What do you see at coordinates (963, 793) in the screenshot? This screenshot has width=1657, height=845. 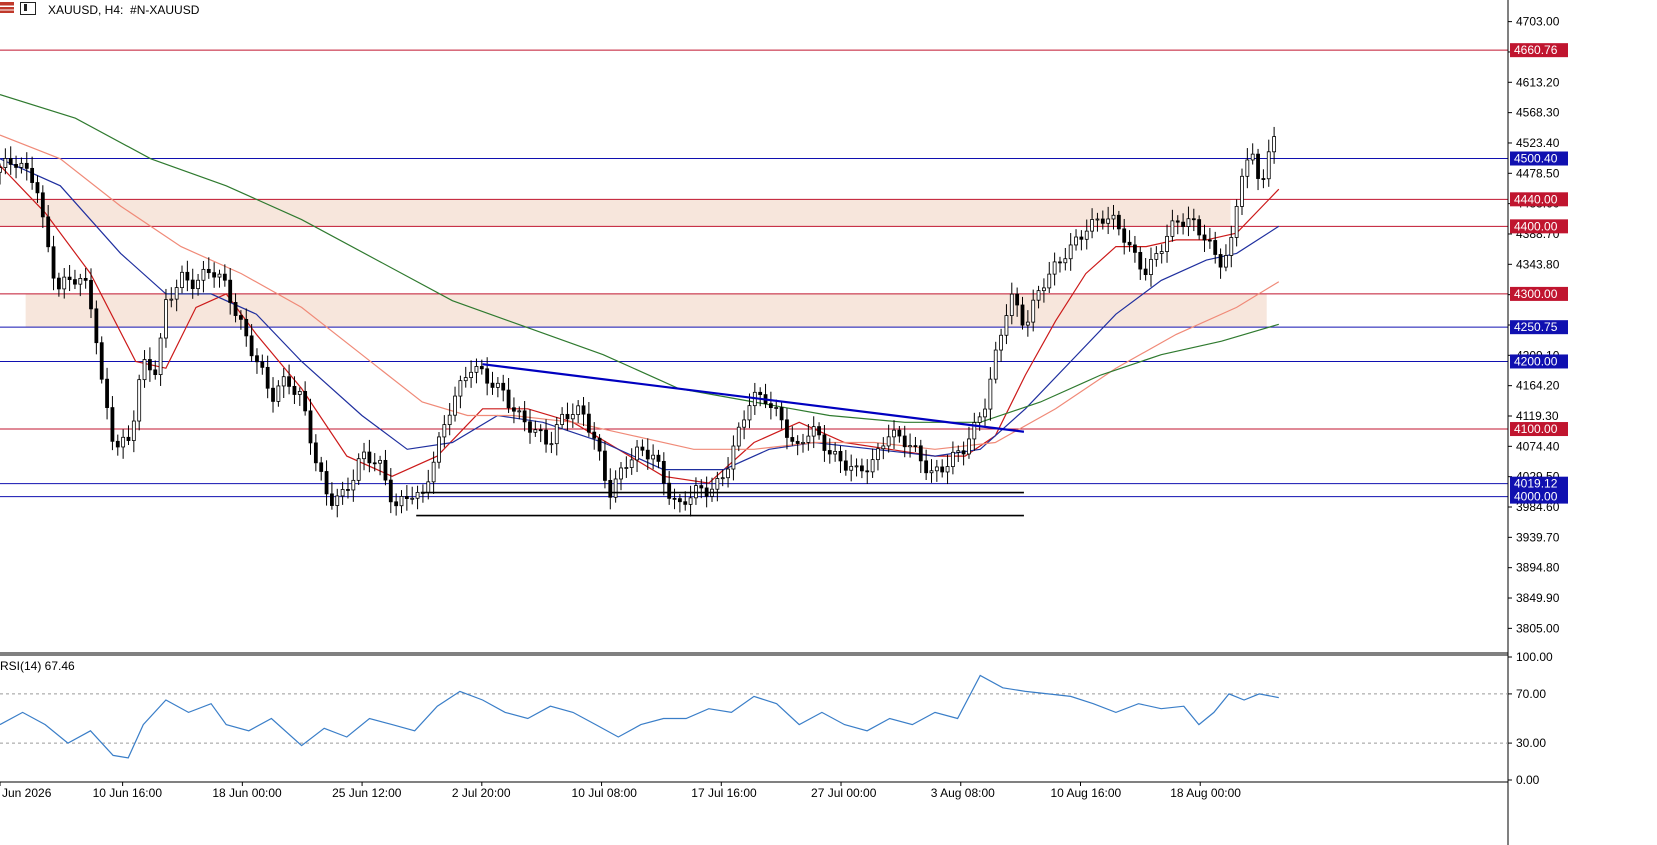 I see `time-tick-label: 3 Aug 08:00` at bounding box center [963, 793].